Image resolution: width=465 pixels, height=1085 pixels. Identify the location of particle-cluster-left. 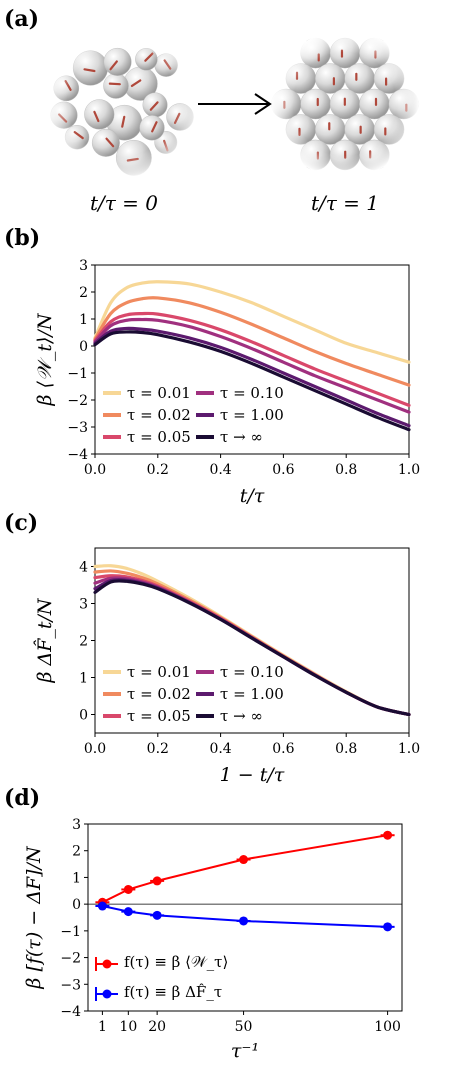
(122, 102).